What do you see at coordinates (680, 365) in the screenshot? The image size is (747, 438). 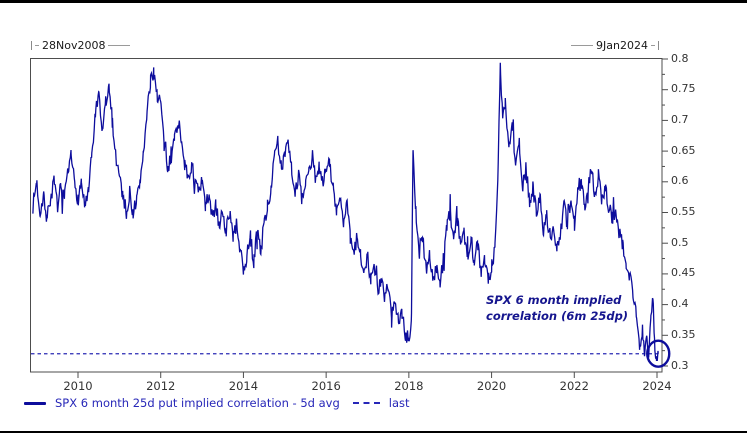 I see `y-tick-label: 0.3` at bounding box center [680, 365].